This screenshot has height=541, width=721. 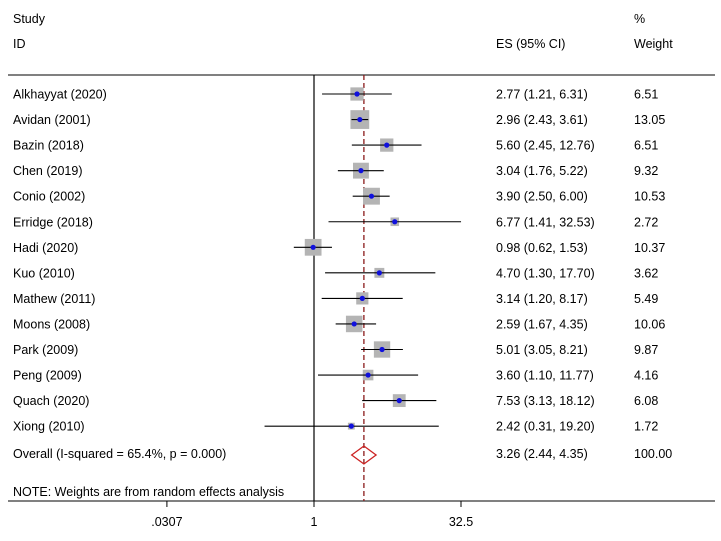 I want to click on overall-weight: 100.00, so click(x=653, y=454).